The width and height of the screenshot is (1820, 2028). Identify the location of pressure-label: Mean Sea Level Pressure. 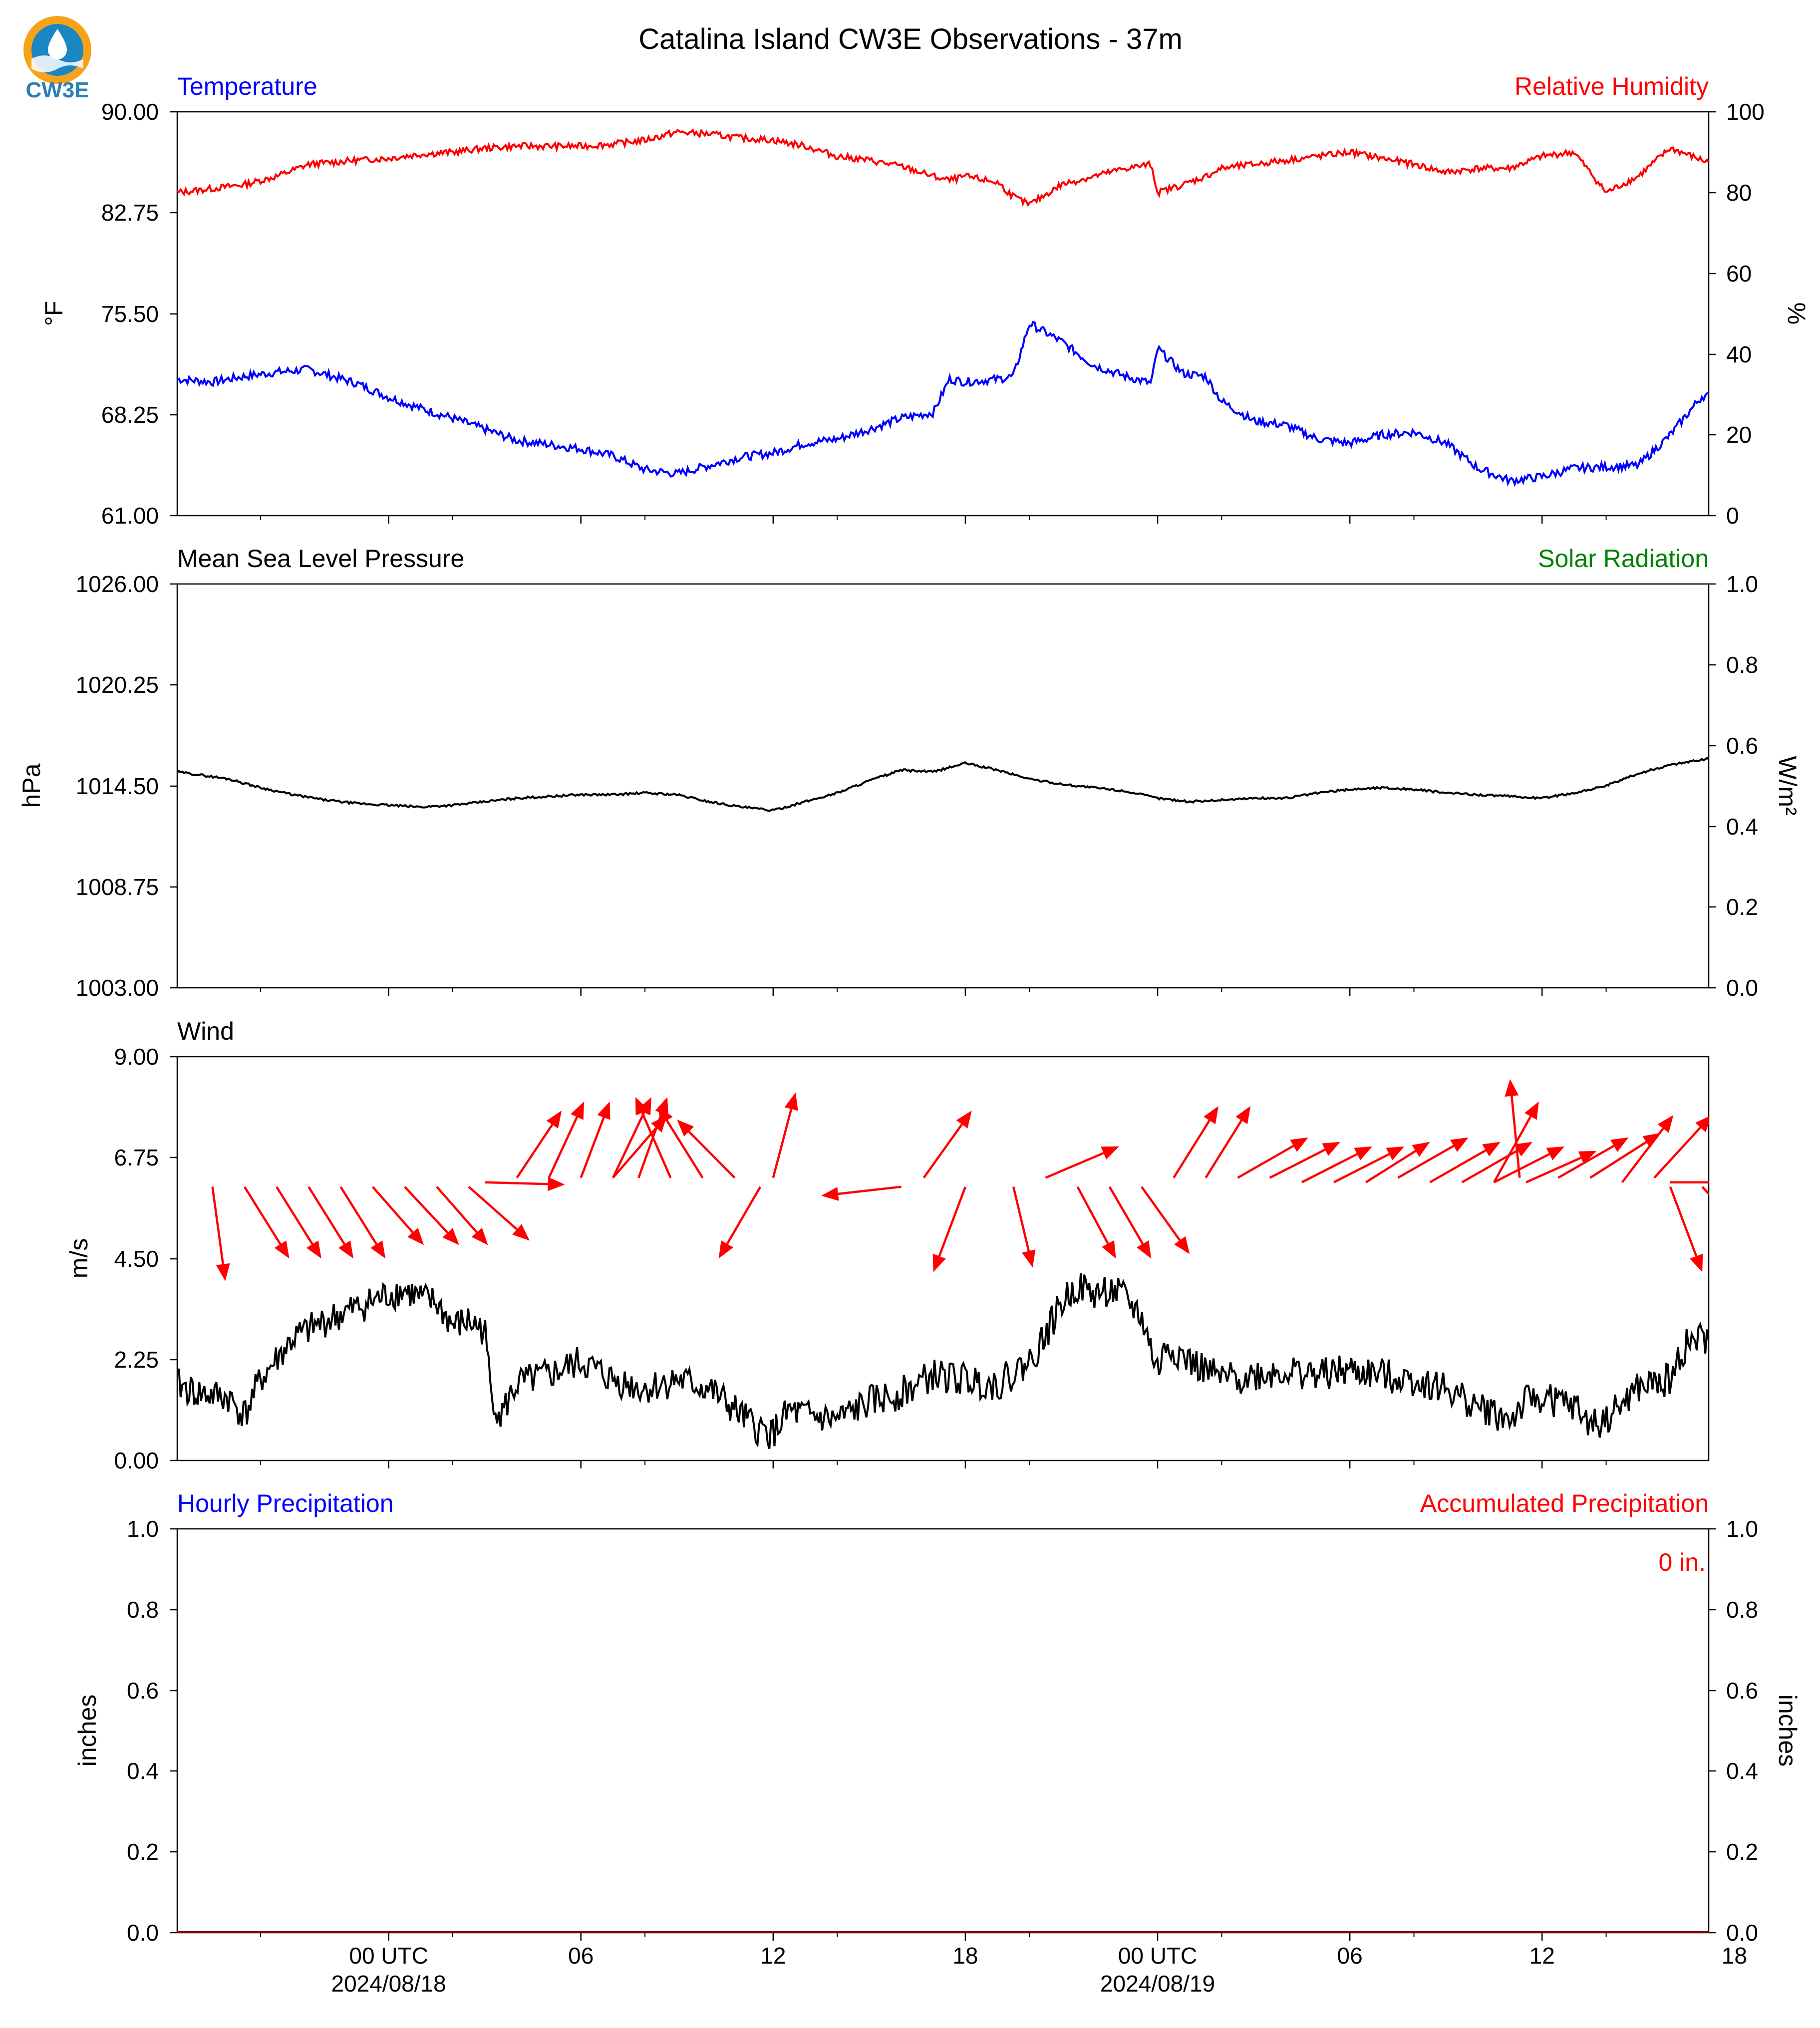
(320, 559).